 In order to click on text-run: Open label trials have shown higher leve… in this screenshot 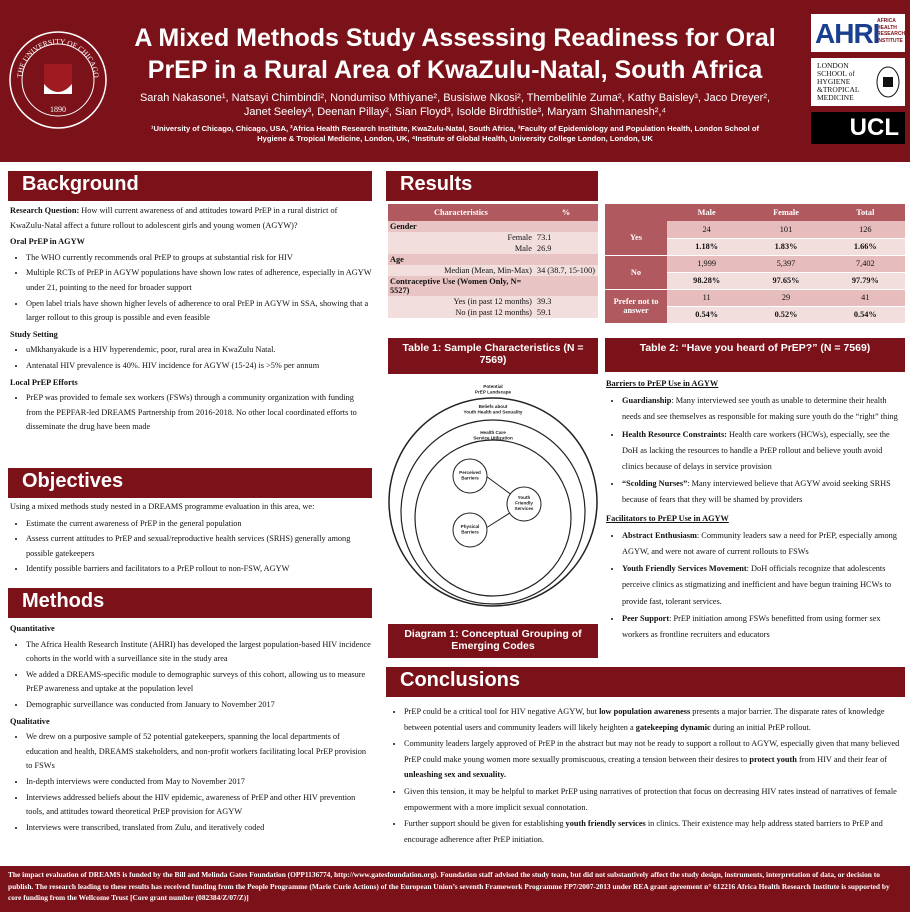, I will do `click(197, 310)`.